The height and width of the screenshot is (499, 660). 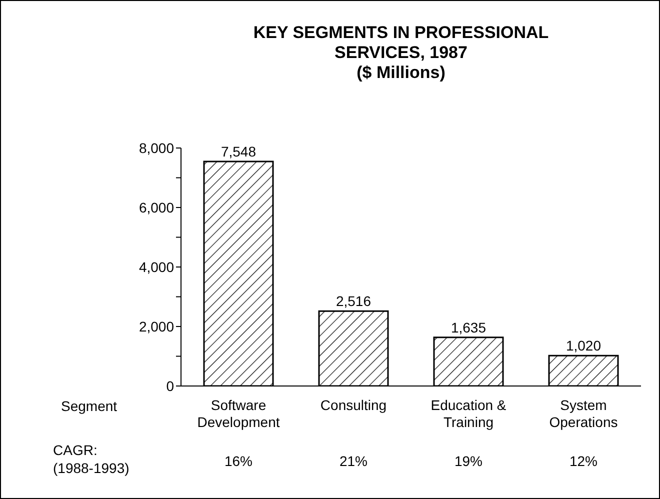 What do you see at coordinates (401, 42) in the screenshot?
I see `chart-title: KEY SEGMENTS IN PROFESSIONAL SERVICES, 1987` at bounding box center [401, 42].